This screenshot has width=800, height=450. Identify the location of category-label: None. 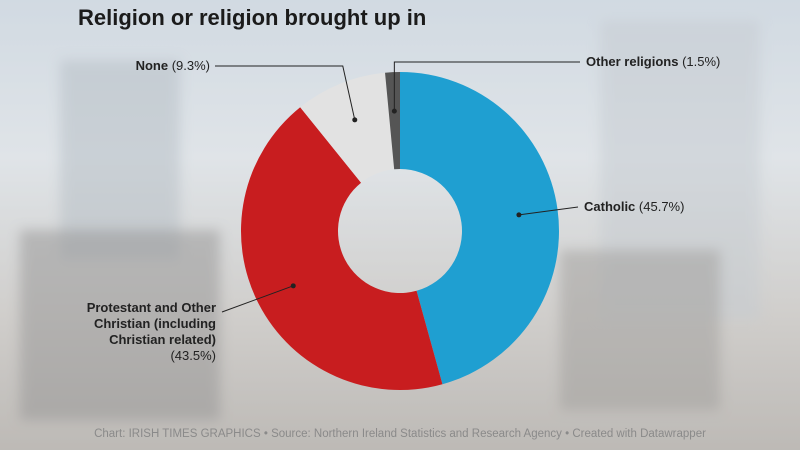
(152, 65).